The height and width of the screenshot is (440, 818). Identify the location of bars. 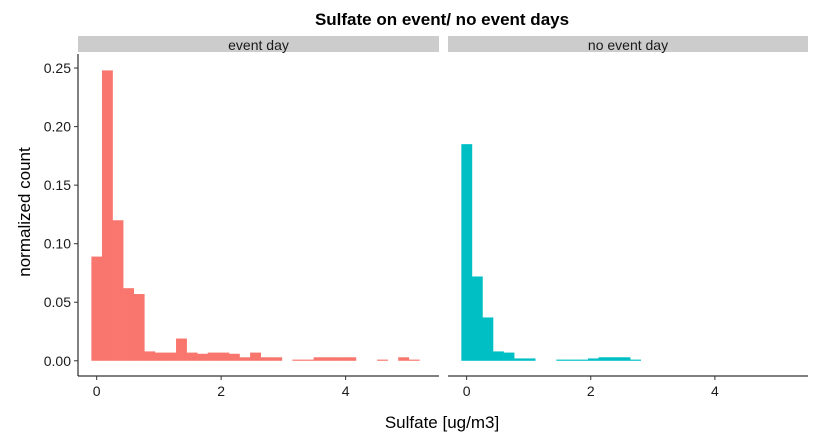
(551, 252).